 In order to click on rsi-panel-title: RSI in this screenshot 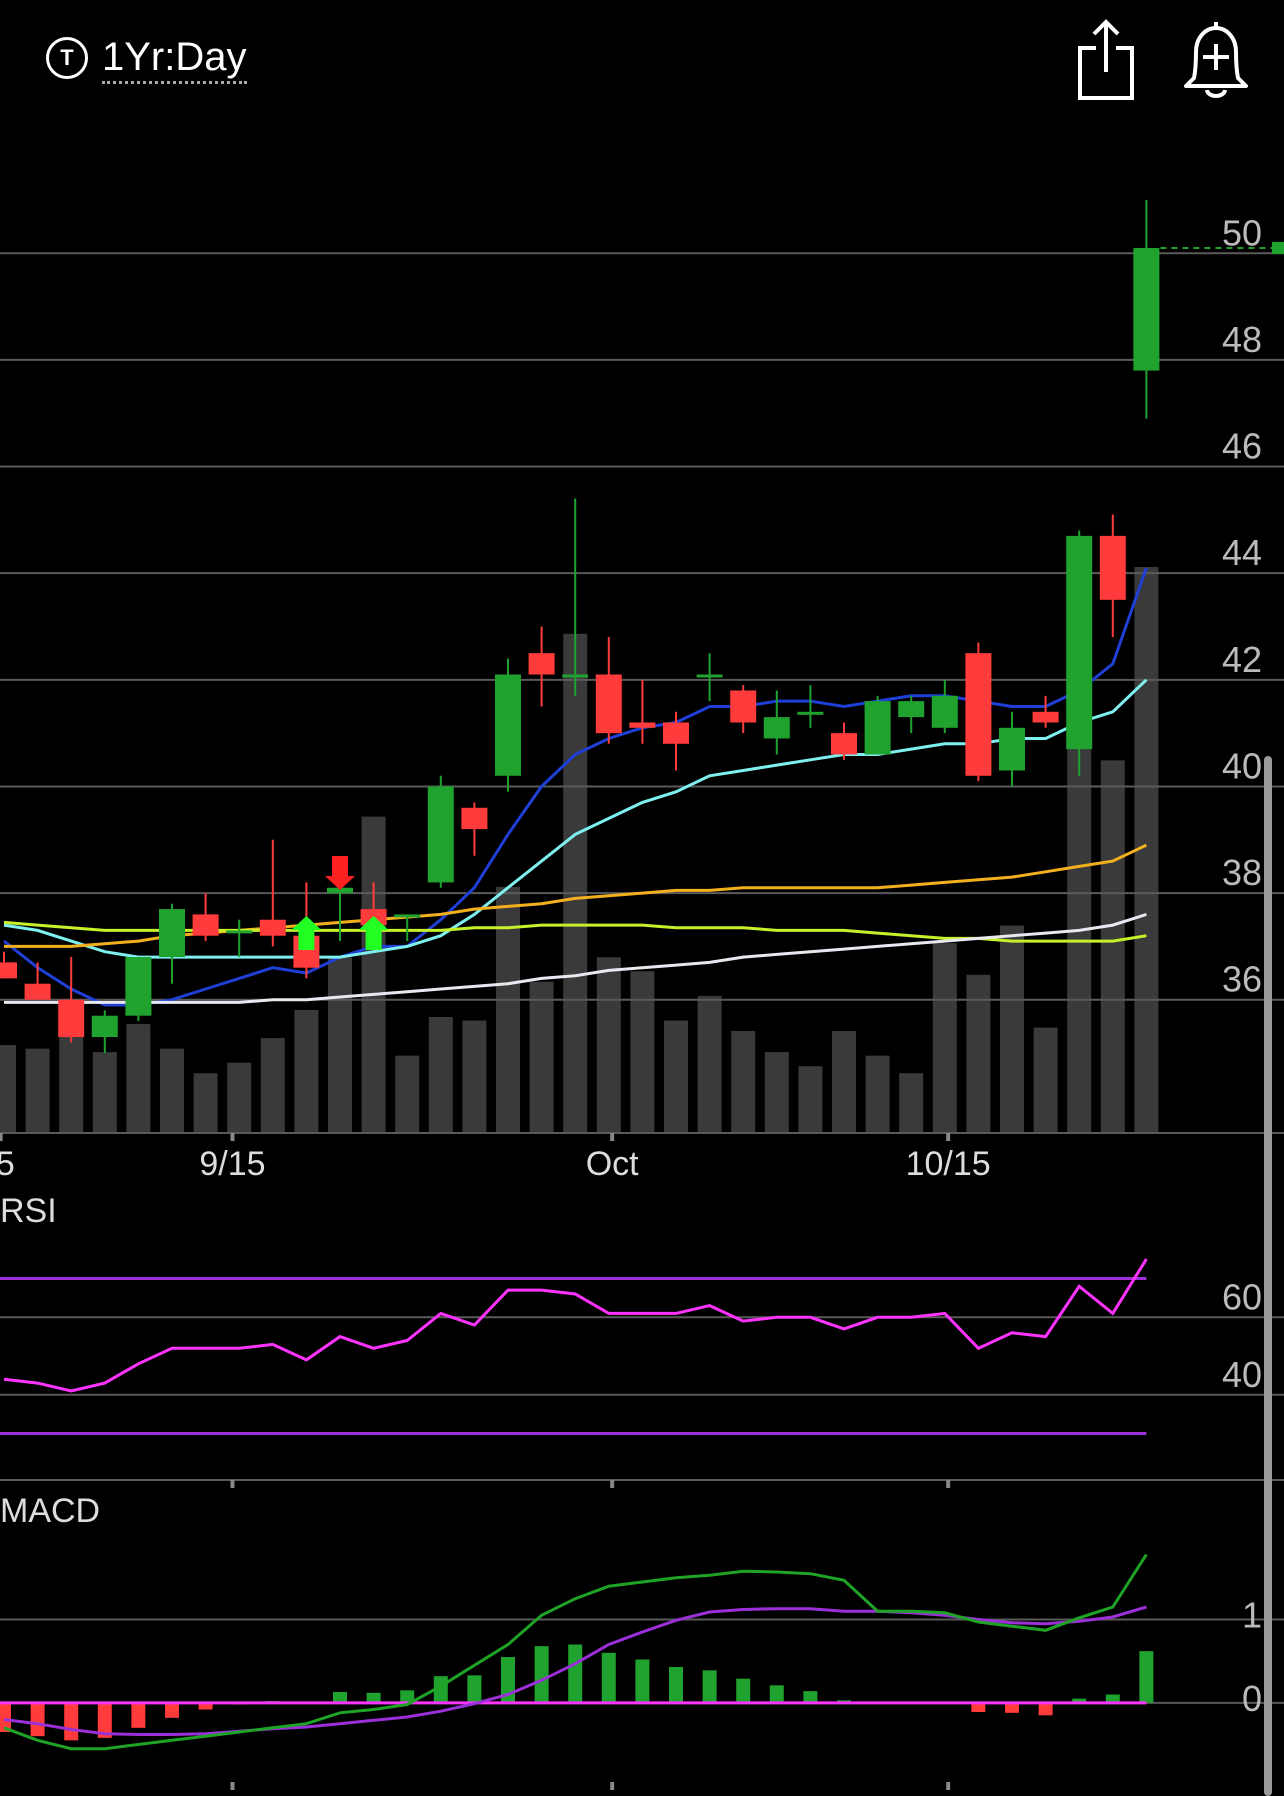, I will do `click(28, 1211)`.